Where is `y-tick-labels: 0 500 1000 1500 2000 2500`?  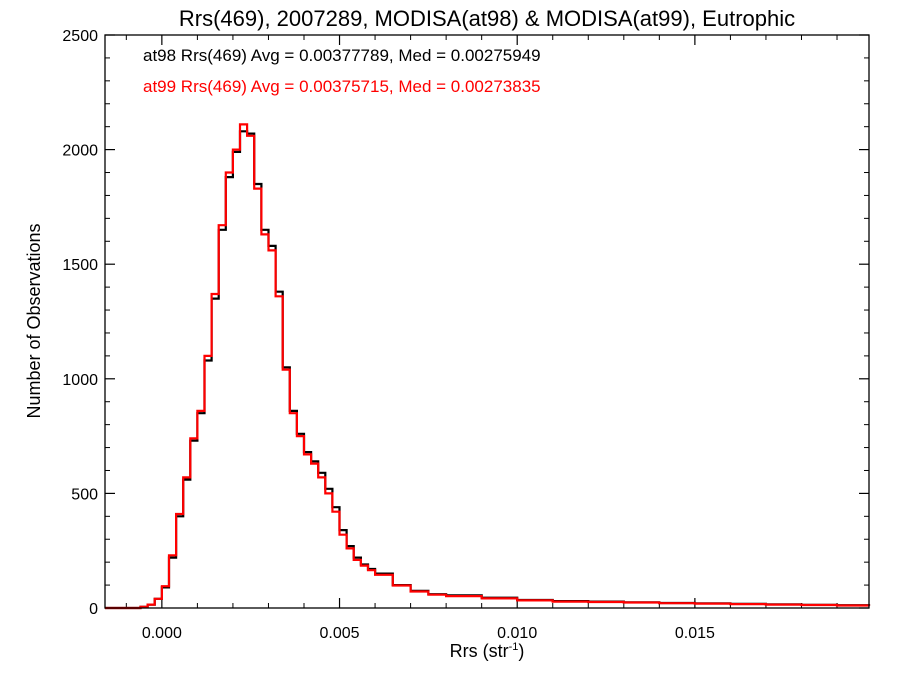
y-tick-labels: 0 500 1000 1500 2000 2500 is located at coordinates (80, 323).